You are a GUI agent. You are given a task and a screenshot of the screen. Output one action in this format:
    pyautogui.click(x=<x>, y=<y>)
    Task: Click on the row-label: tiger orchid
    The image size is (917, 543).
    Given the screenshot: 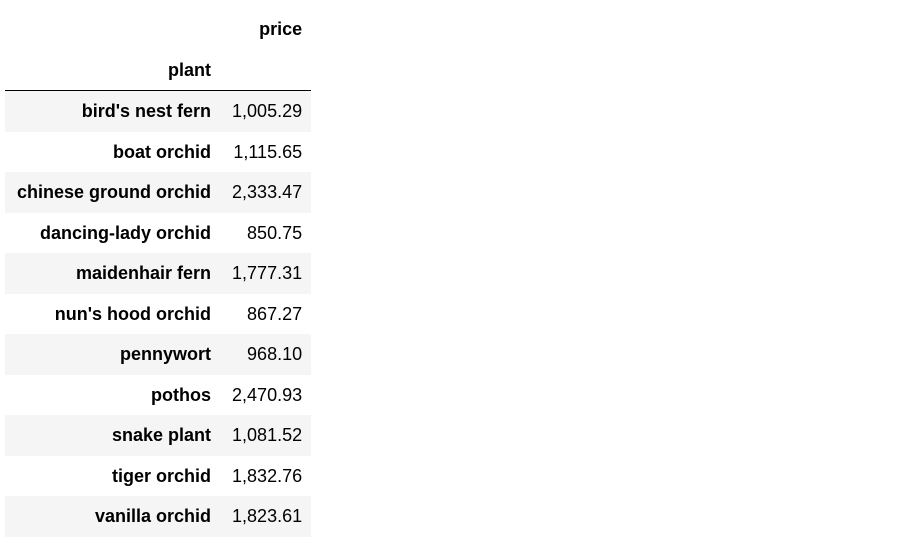 What is the action you would take?
    pyautogui.click(x=162, y=475)
    